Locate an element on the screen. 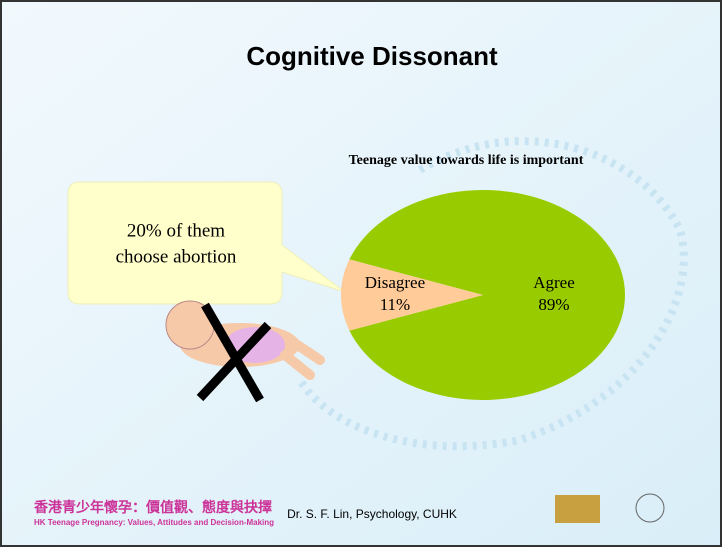 This screenshot has width=722, height=547. footer: Dr. S. F. Lin, Psychology, CUHK is located at coordinates (372, 514).